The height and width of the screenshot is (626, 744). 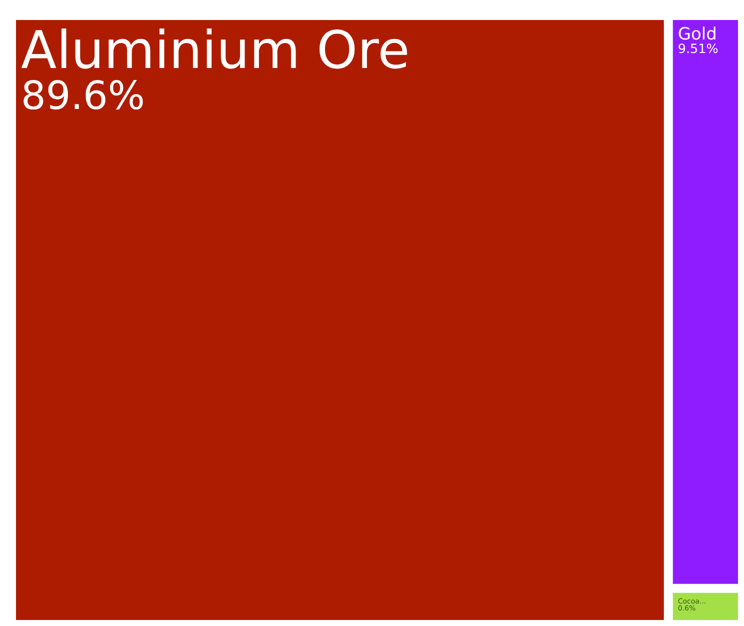 What do you see at coordinates (698, 48) in the screenshot?
I see `data-label: 9.51%` at bounding box center [698, 48].